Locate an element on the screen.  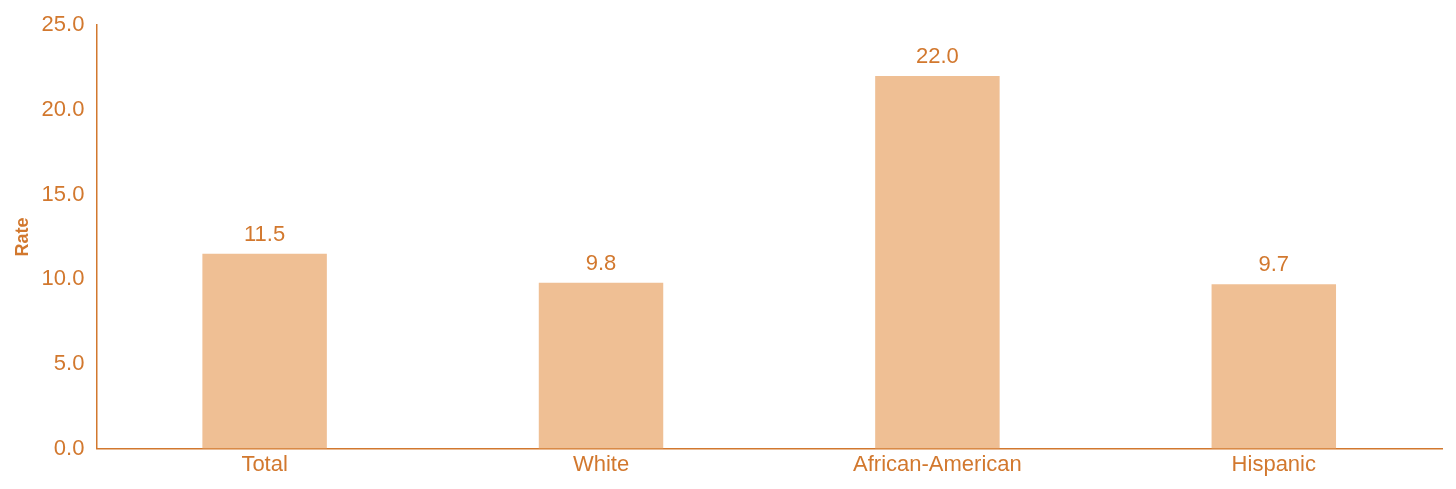
y-tick-label: 5.0 is located at coordinates (69, 362).